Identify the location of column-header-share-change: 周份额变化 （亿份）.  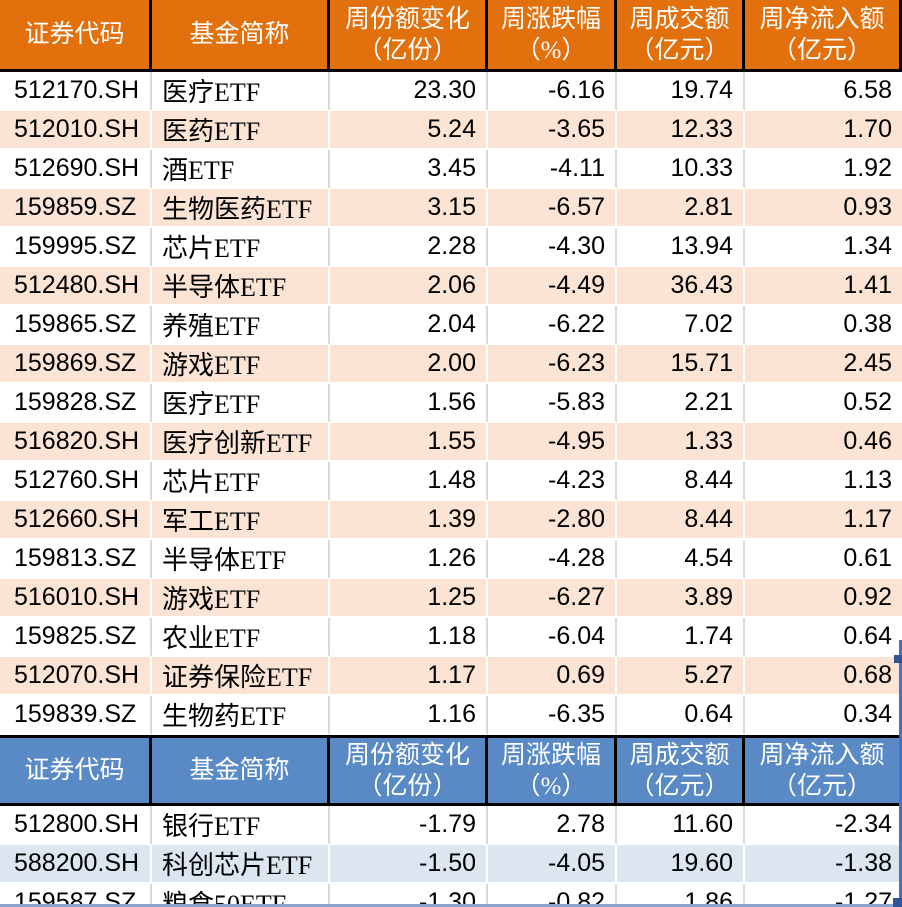
(409, 770).